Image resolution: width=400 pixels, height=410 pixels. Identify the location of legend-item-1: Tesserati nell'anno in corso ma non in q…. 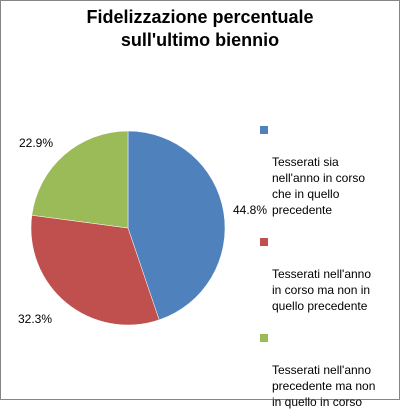
(328, 274).